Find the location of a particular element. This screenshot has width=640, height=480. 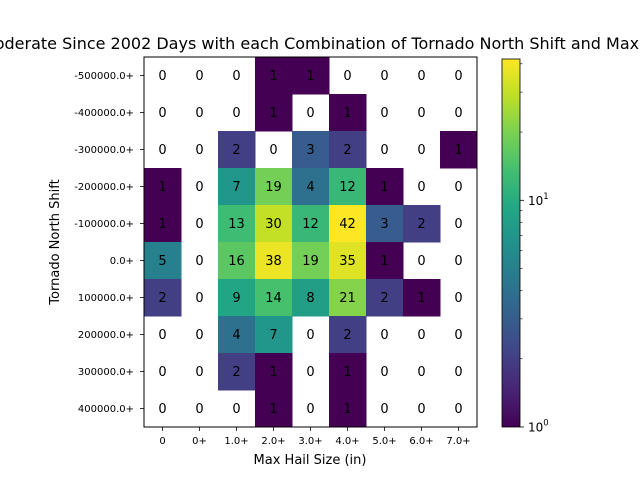

cell-value-label: 38 is located at coordinates (273, 261).